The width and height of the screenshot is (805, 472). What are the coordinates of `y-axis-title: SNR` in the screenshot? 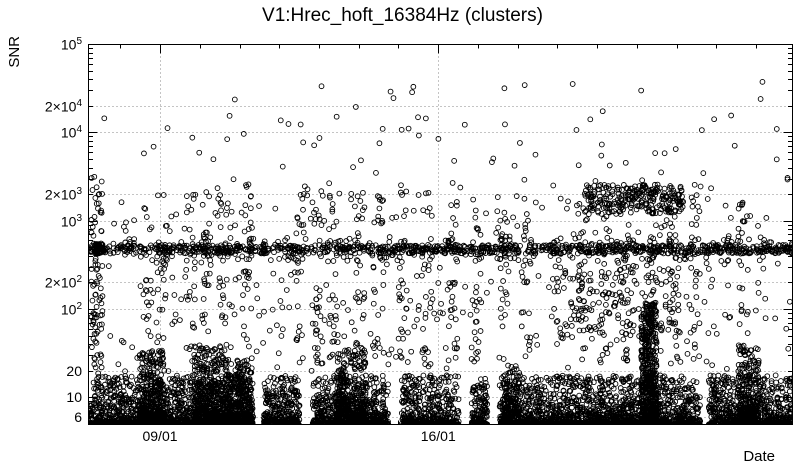 It's located at (14, 52).